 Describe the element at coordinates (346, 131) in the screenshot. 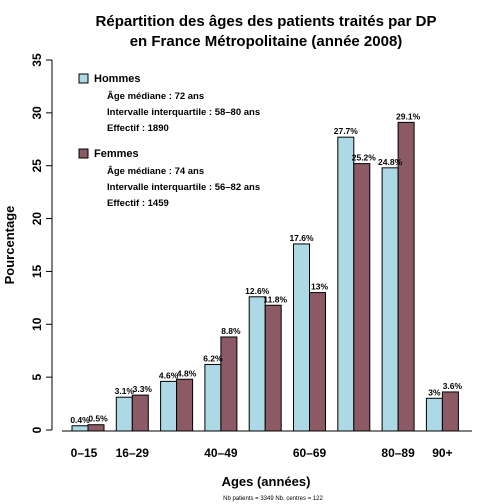

I see `data-label-hommes-6: 27.7%` at that location.